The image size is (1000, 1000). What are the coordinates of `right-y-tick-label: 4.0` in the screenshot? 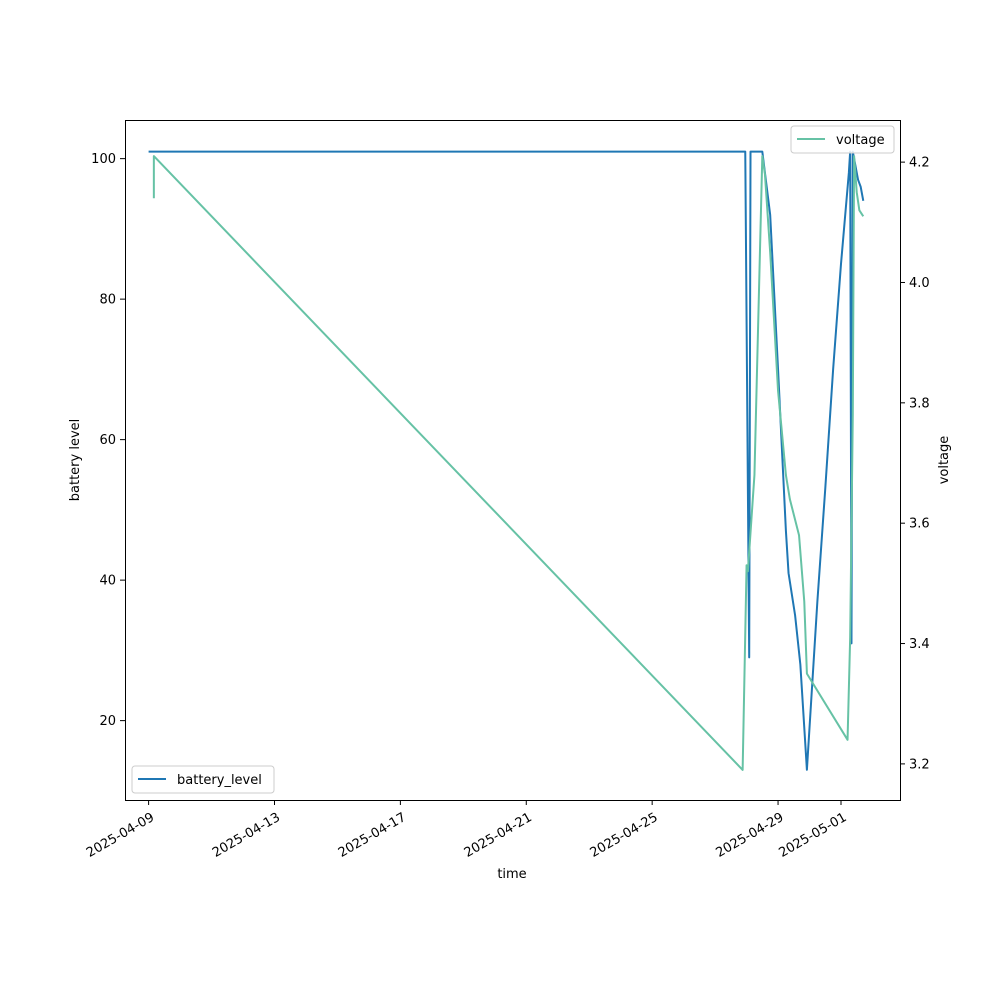 It's located at (919, 283).